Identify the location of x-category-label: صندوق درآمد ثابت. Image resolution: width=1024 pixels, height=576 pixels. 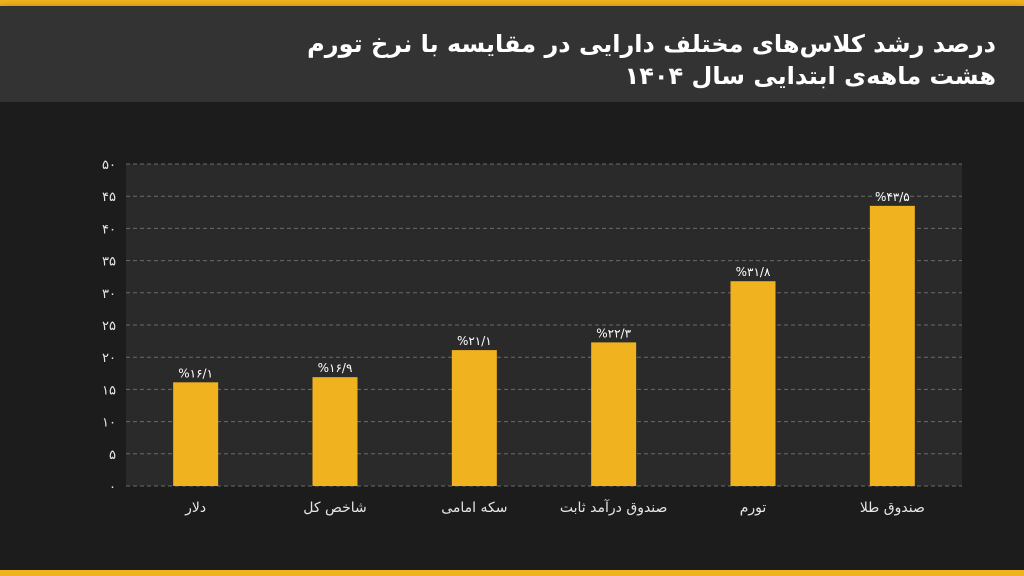
(614, 507).